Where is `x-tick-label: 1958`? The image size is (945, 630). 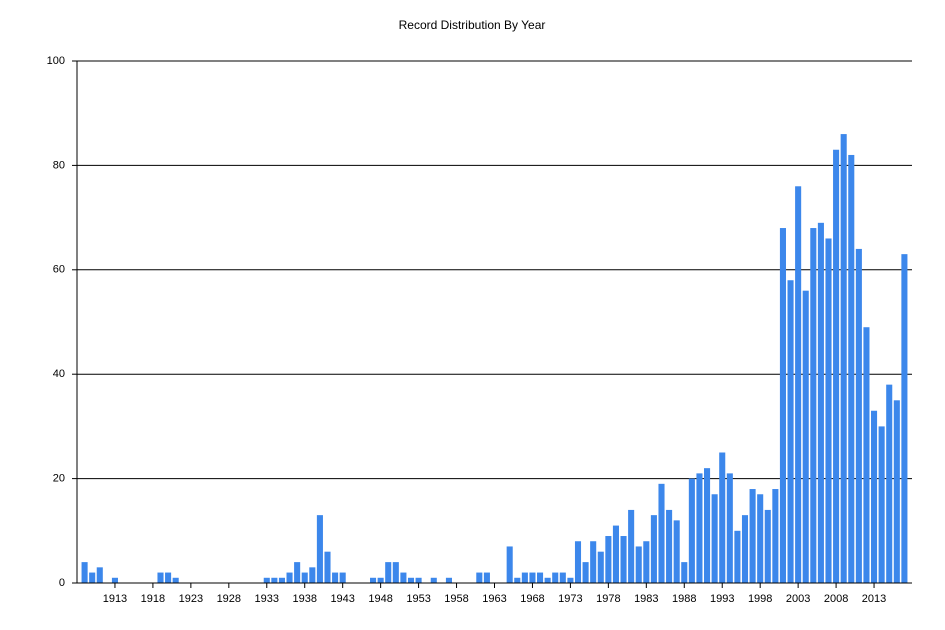 x-tick-label: 1958 is located at coordinates (456, 599).